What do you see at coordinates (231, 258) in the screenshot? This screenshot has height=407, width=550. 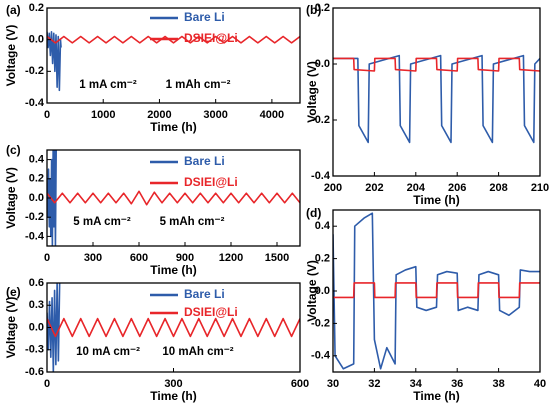 I see `x-tick-label: 1200` at bounding box center [231, 258].